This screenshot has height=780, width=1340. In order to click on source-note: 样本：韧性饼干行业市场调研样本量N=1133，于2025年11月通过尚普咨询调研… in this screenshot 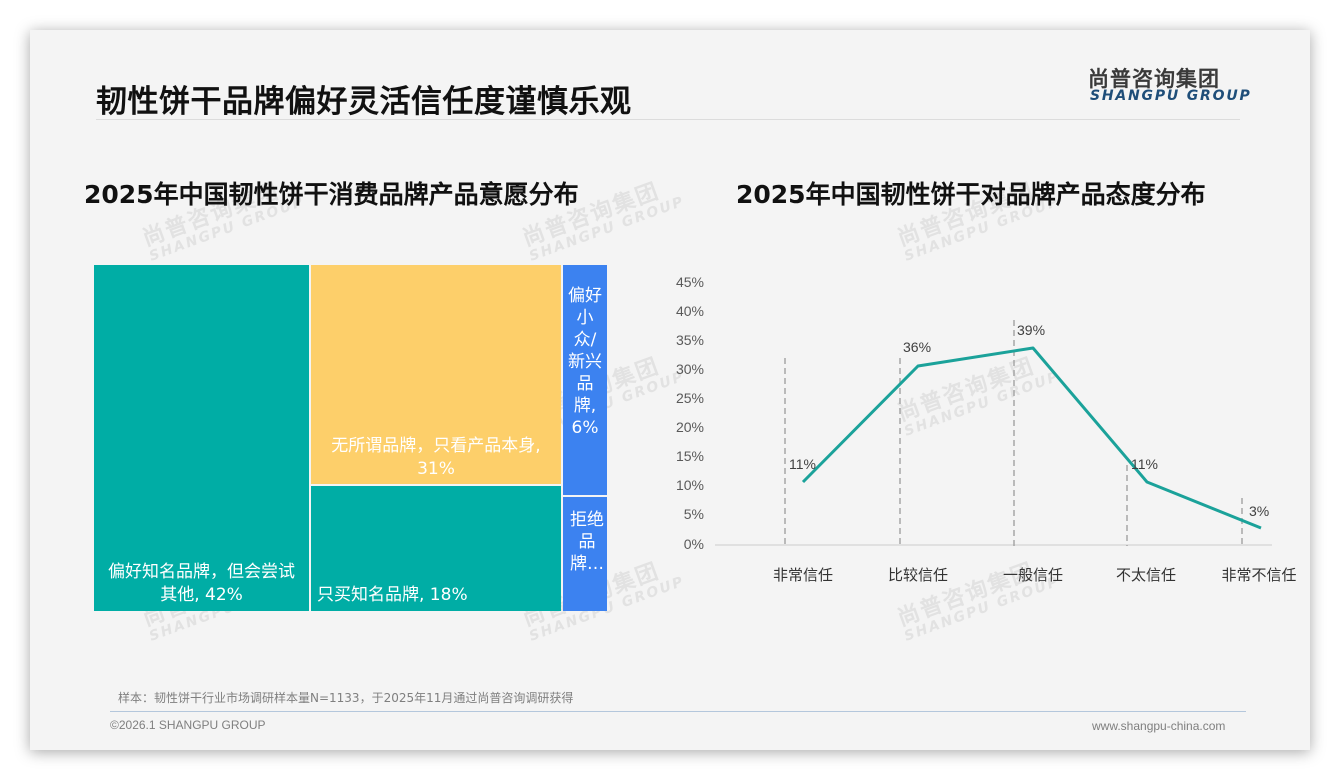, I will do `click(346, 698)`.